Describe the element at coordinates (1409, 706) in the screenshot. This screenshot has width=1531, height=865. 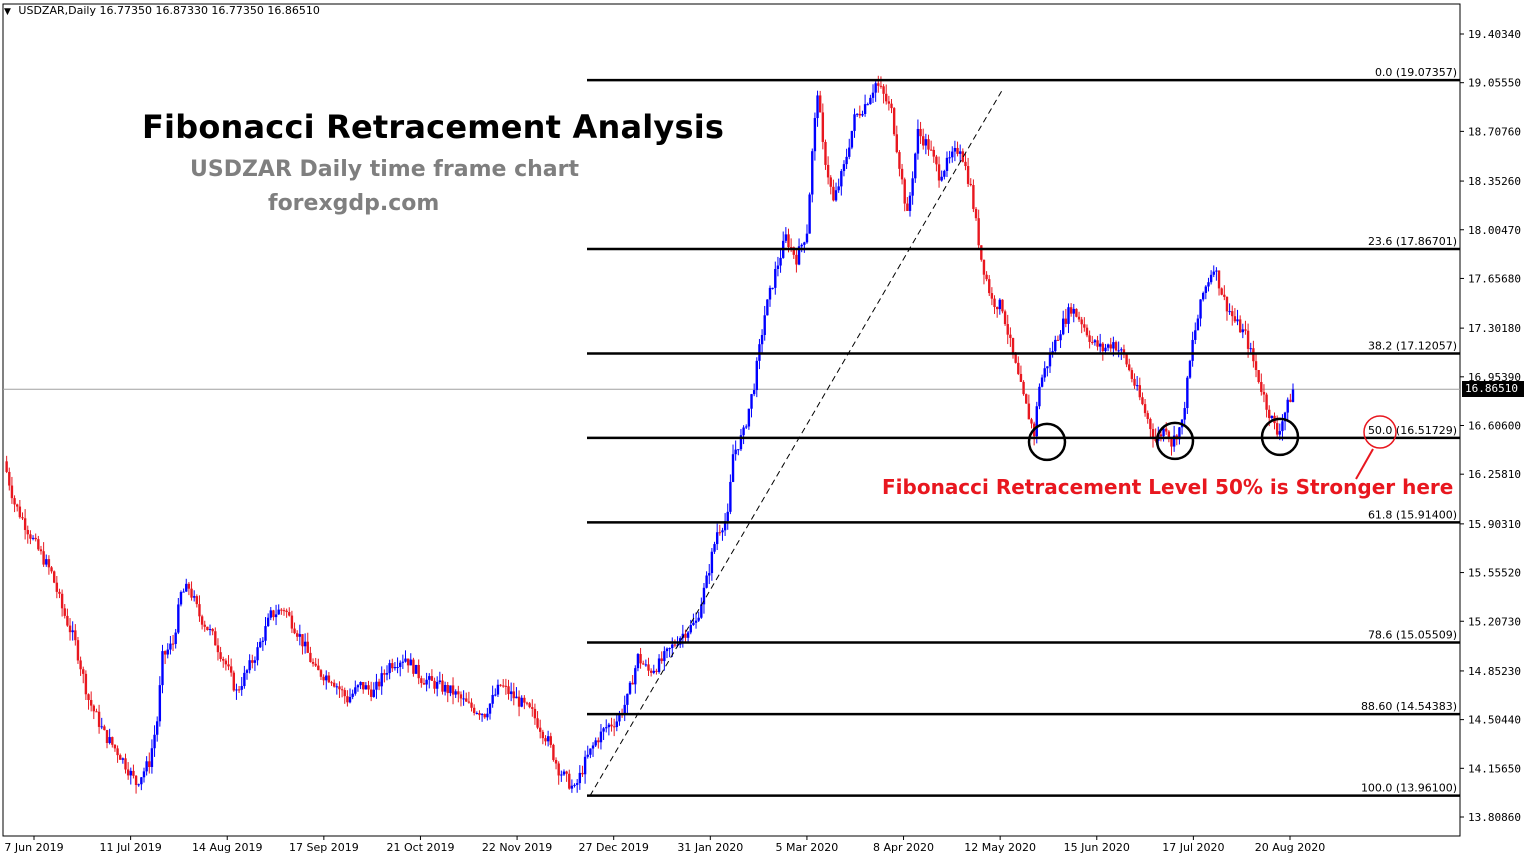
I see `fib-level-label: 88.60 (14.54383)` at that location.